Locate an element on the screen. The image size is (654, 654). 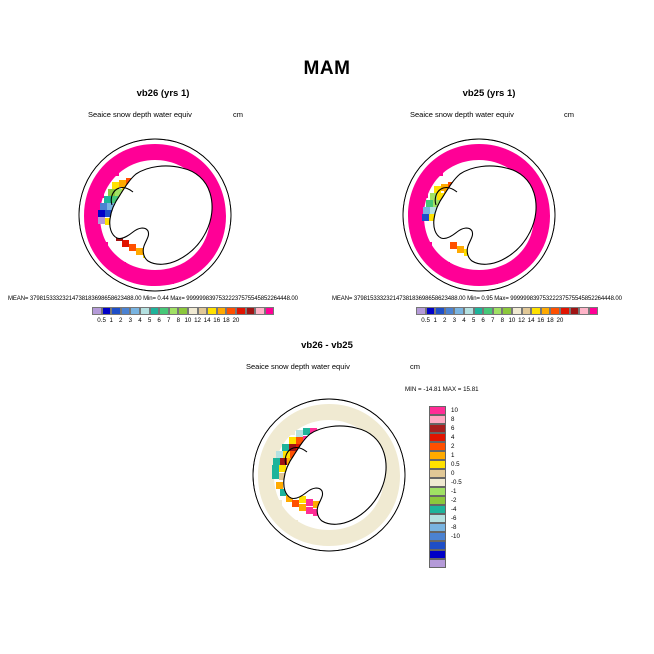
panel-vb26-title: vb26 (yrs 1) is located at coordinates (163, 93).